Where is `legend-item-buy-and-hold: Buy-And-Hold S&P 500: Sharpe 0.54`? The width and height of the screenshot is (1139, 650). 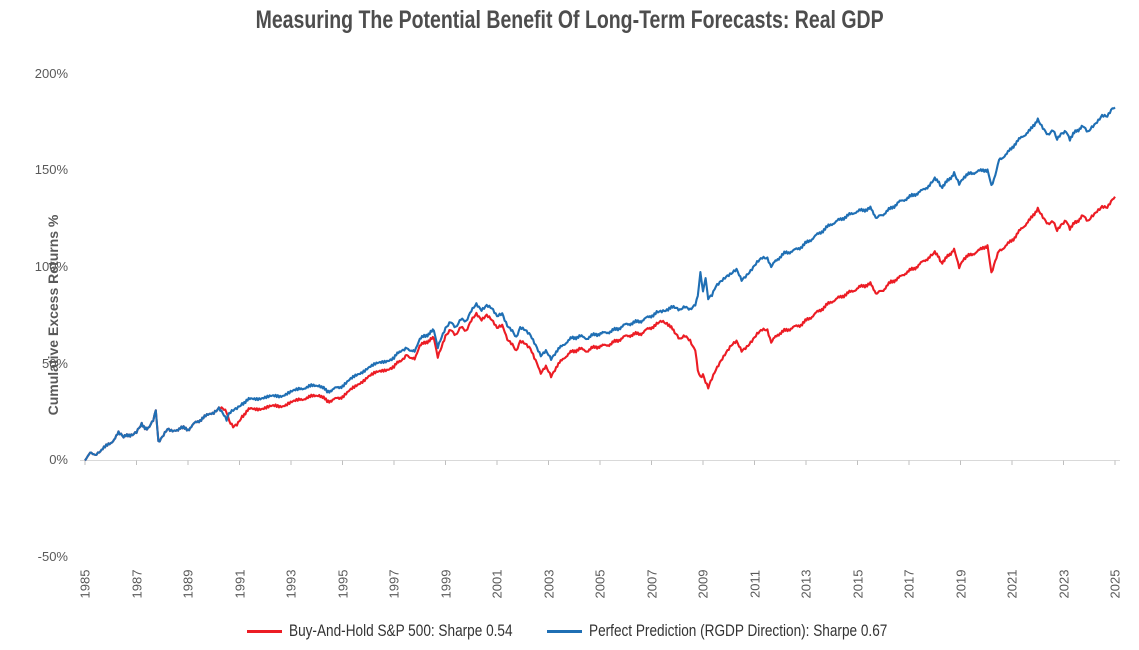 legend-item-buy-and-hold: Buy-And-Hold S&P 500: Sharpe 0.54 is located at coordinates (380, 631).